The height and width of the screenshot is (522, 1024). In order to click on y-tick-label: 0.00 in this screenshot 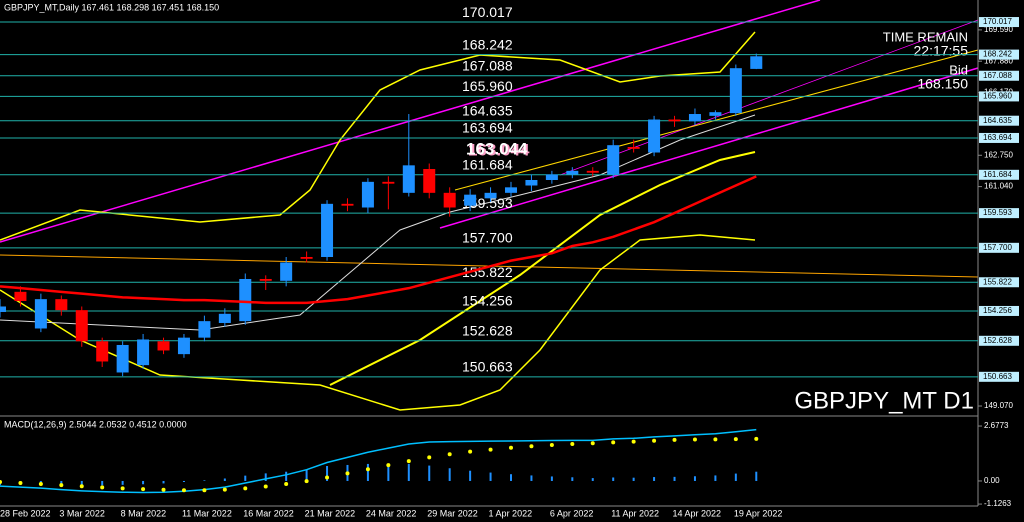, I will do `click(992, 480)`.